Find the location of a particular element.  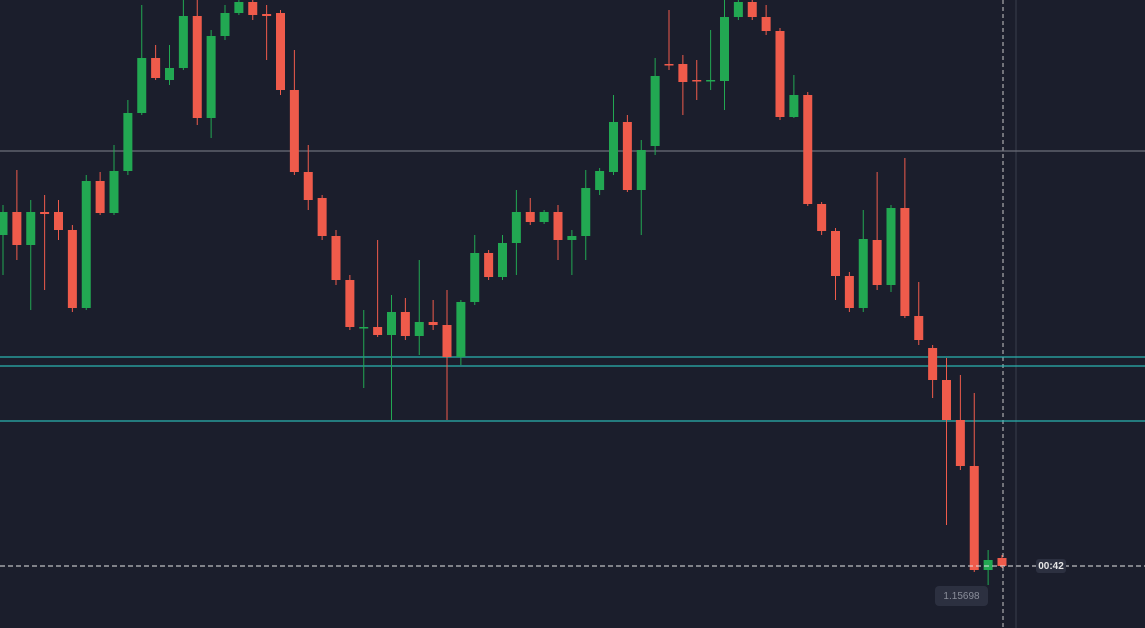

price-label: 1.15698 is located at coordinates (961, 596).